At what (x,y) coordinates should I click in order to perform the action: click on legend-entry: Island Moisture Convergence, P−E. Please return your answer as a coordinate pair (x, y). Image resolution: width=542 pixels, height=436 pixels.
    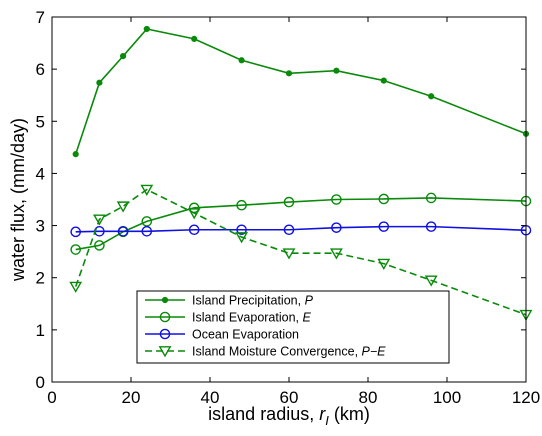
    Looking at the image, I should click on (265, 352).